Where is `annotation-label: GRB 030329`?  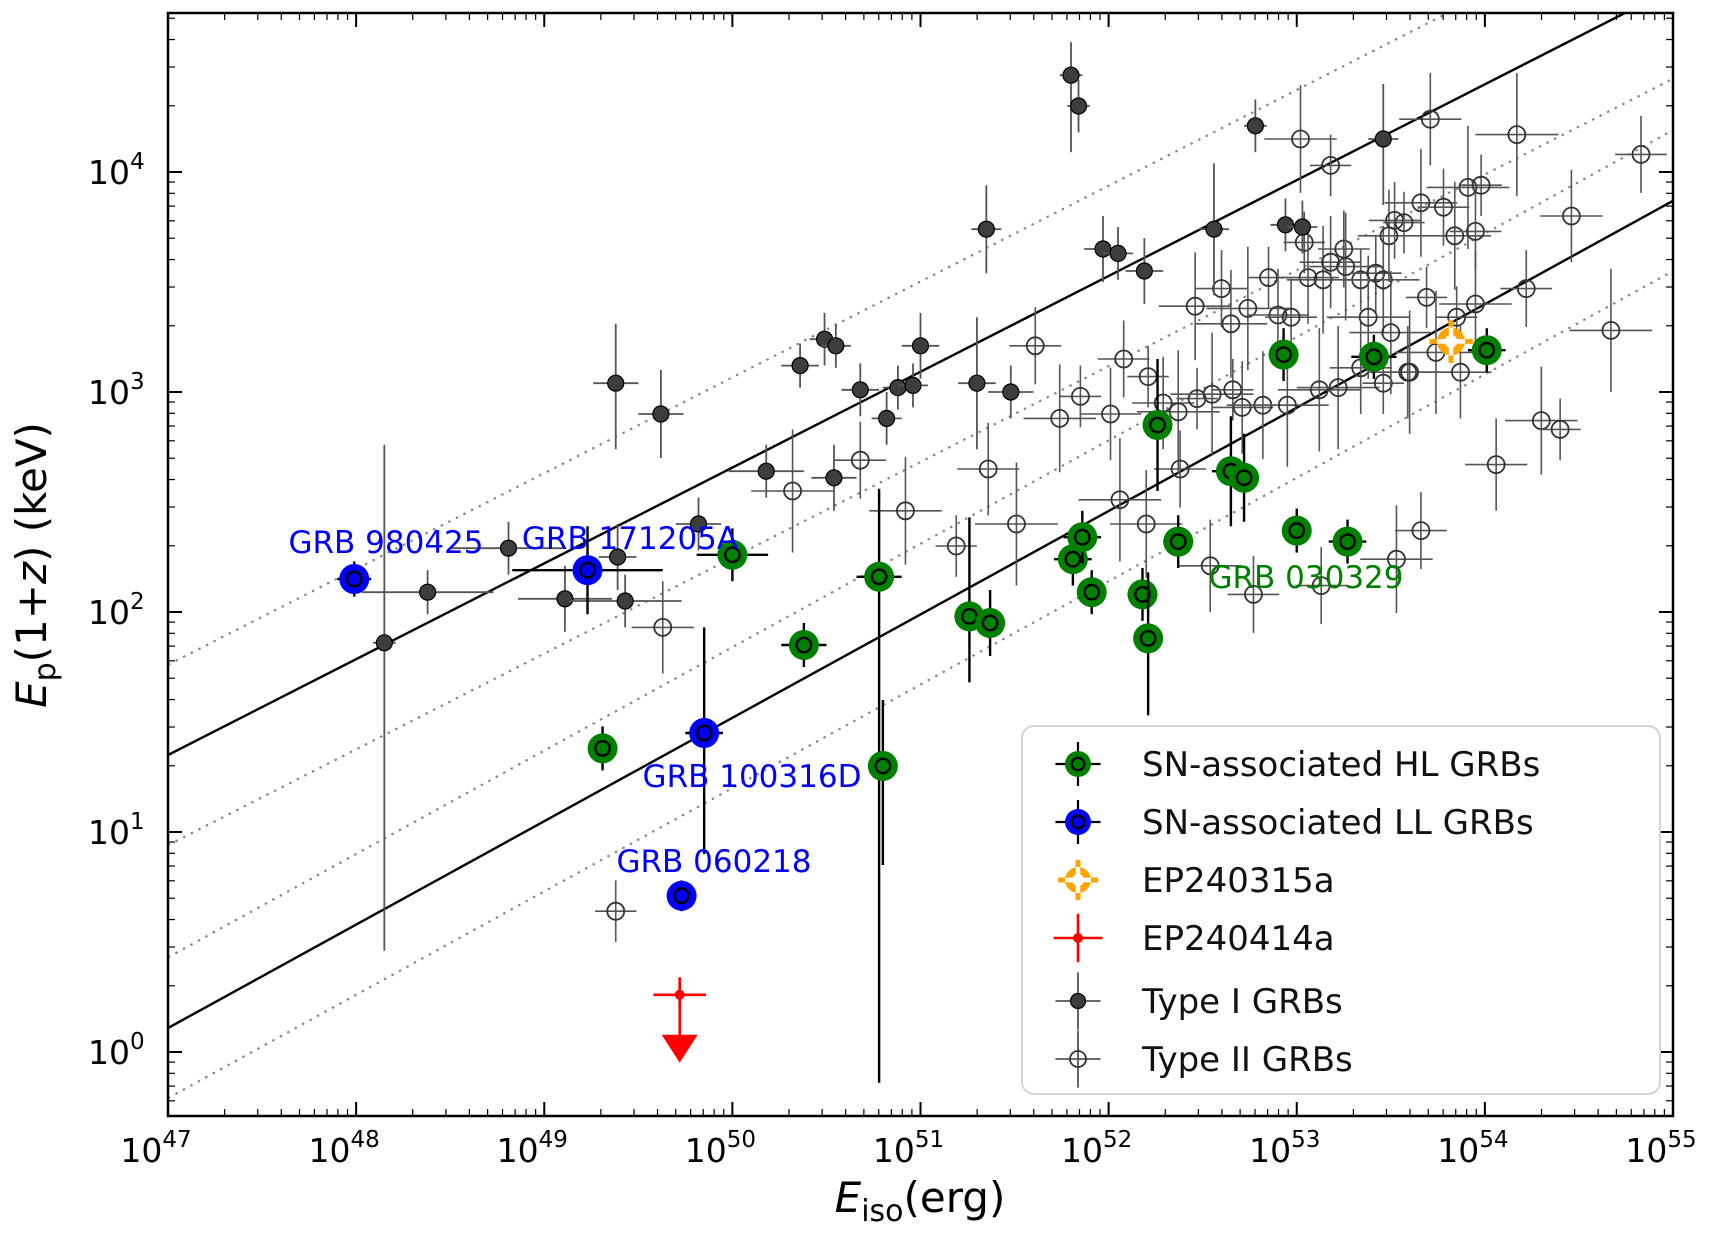
annotation-label: GRB 030329 is located at coordinates (1305, 578).